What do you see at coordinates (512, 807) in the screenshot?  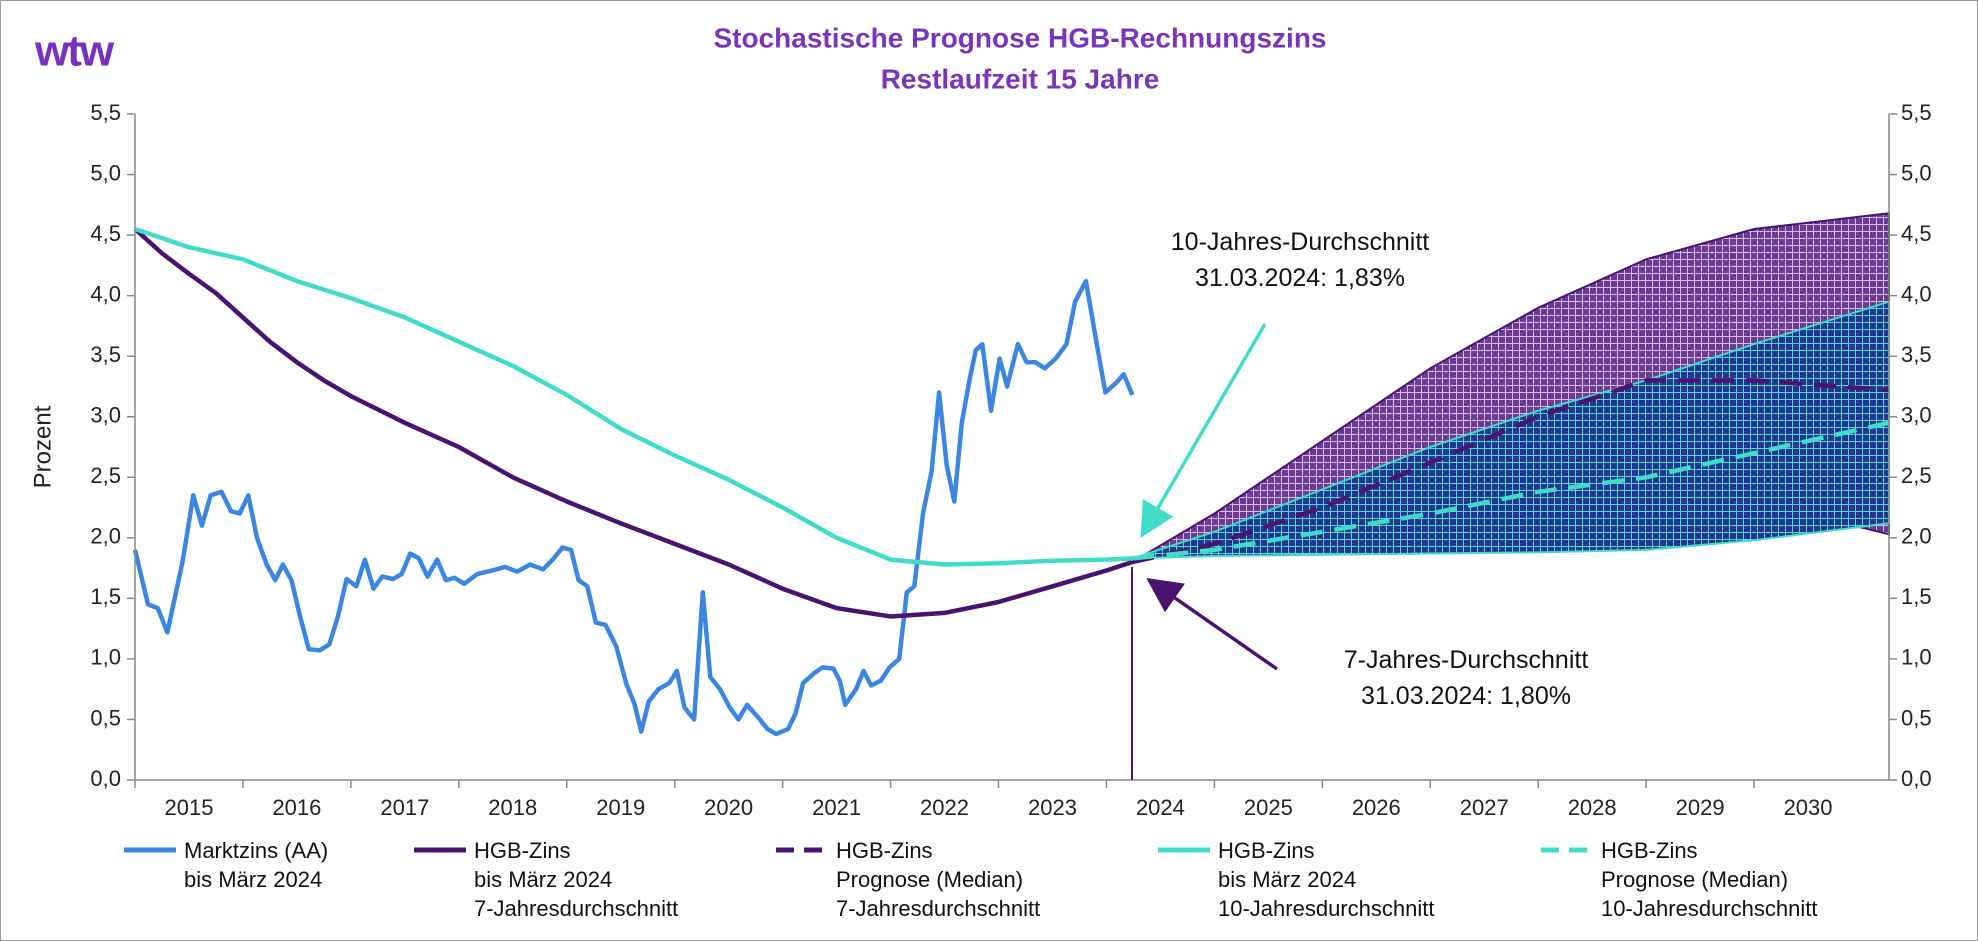 I see `x-tick-label: 2018` at bounding box center [512, 807].